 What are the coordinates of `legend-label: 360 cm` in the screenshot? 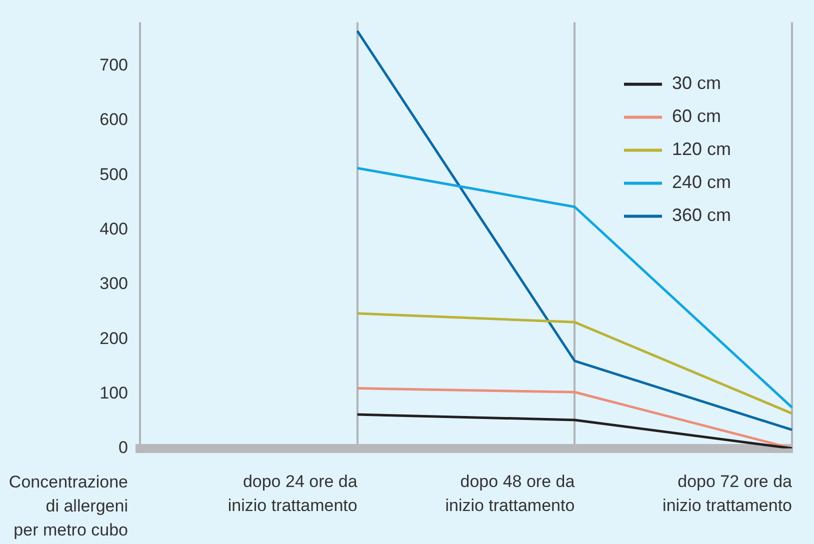 It's located at (702, 215).